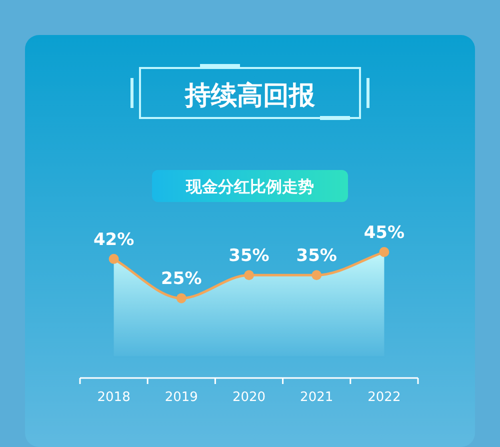 This screenshot has height=447, width=500. Describe the element at coordinates (181, 397) in the screenshot. I see `x-tick-label: 2019` at that location.